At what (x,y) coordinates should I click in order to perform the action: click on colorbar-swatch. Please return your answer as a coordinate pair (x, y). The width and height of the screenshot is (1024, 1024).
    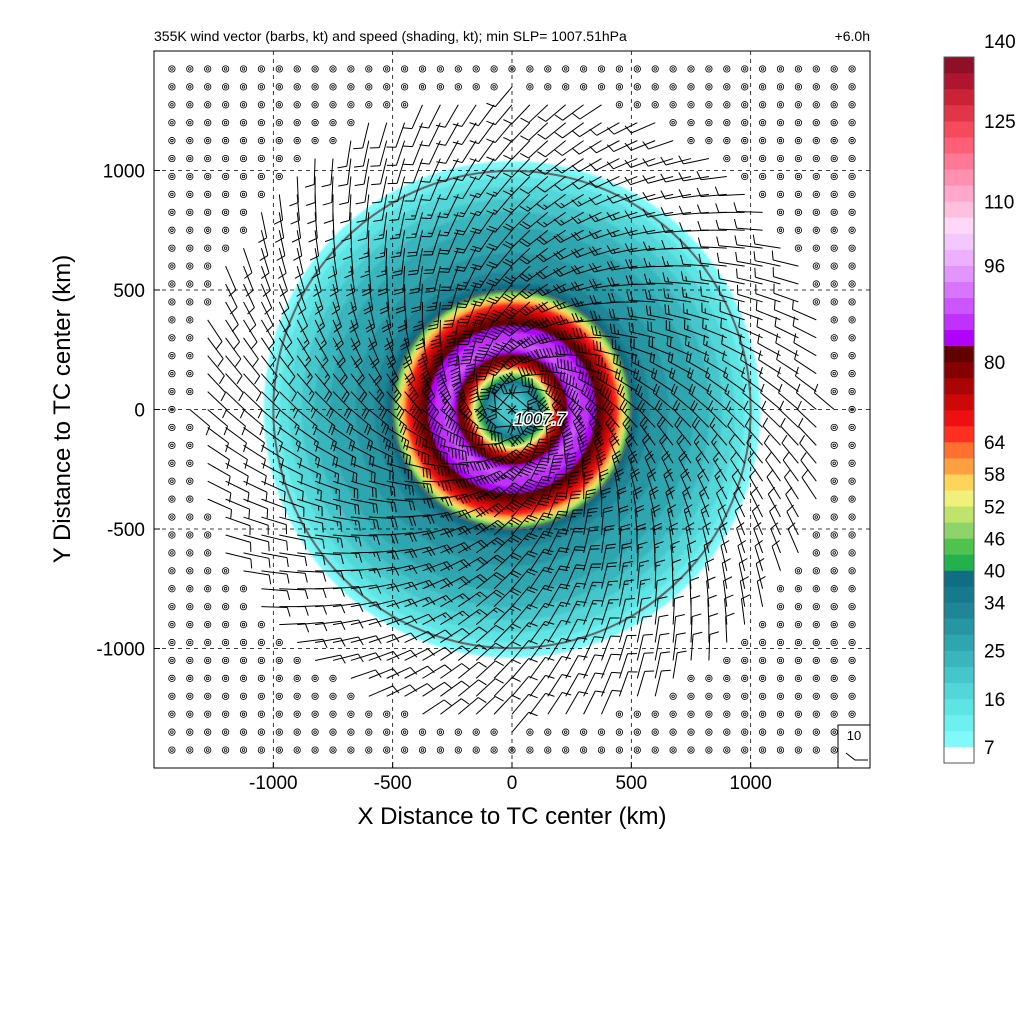
    Looking at the image, I should click on (959, 161).